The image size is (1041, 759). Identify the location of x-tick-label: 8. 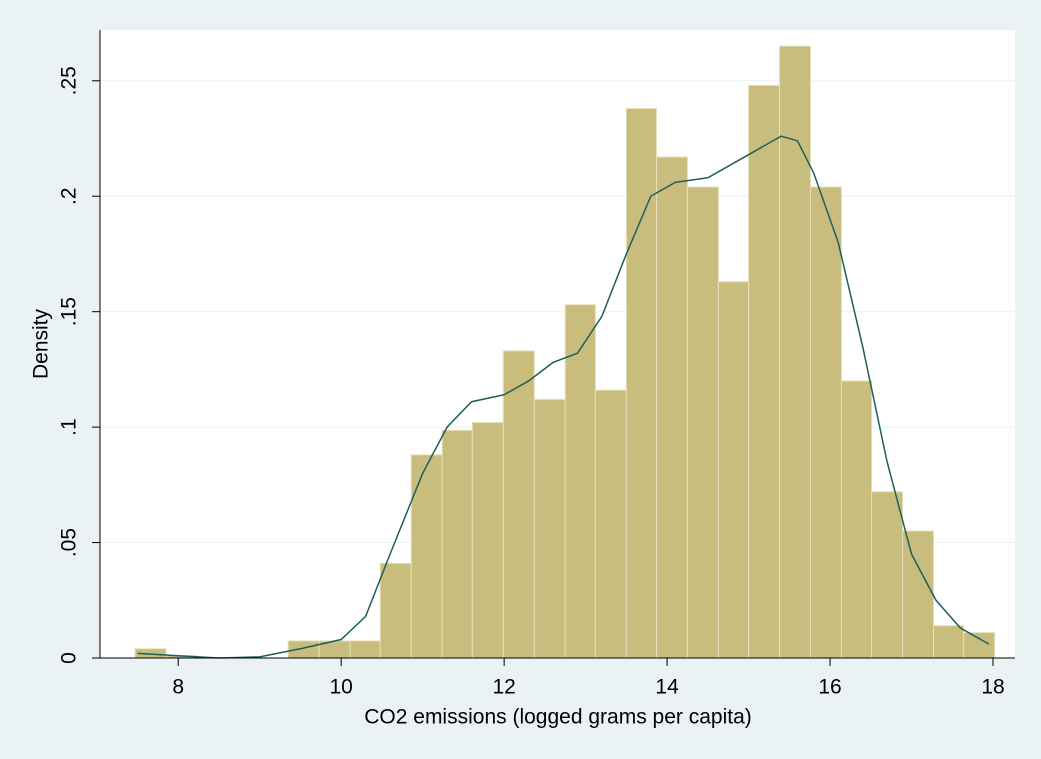
(178, 687).